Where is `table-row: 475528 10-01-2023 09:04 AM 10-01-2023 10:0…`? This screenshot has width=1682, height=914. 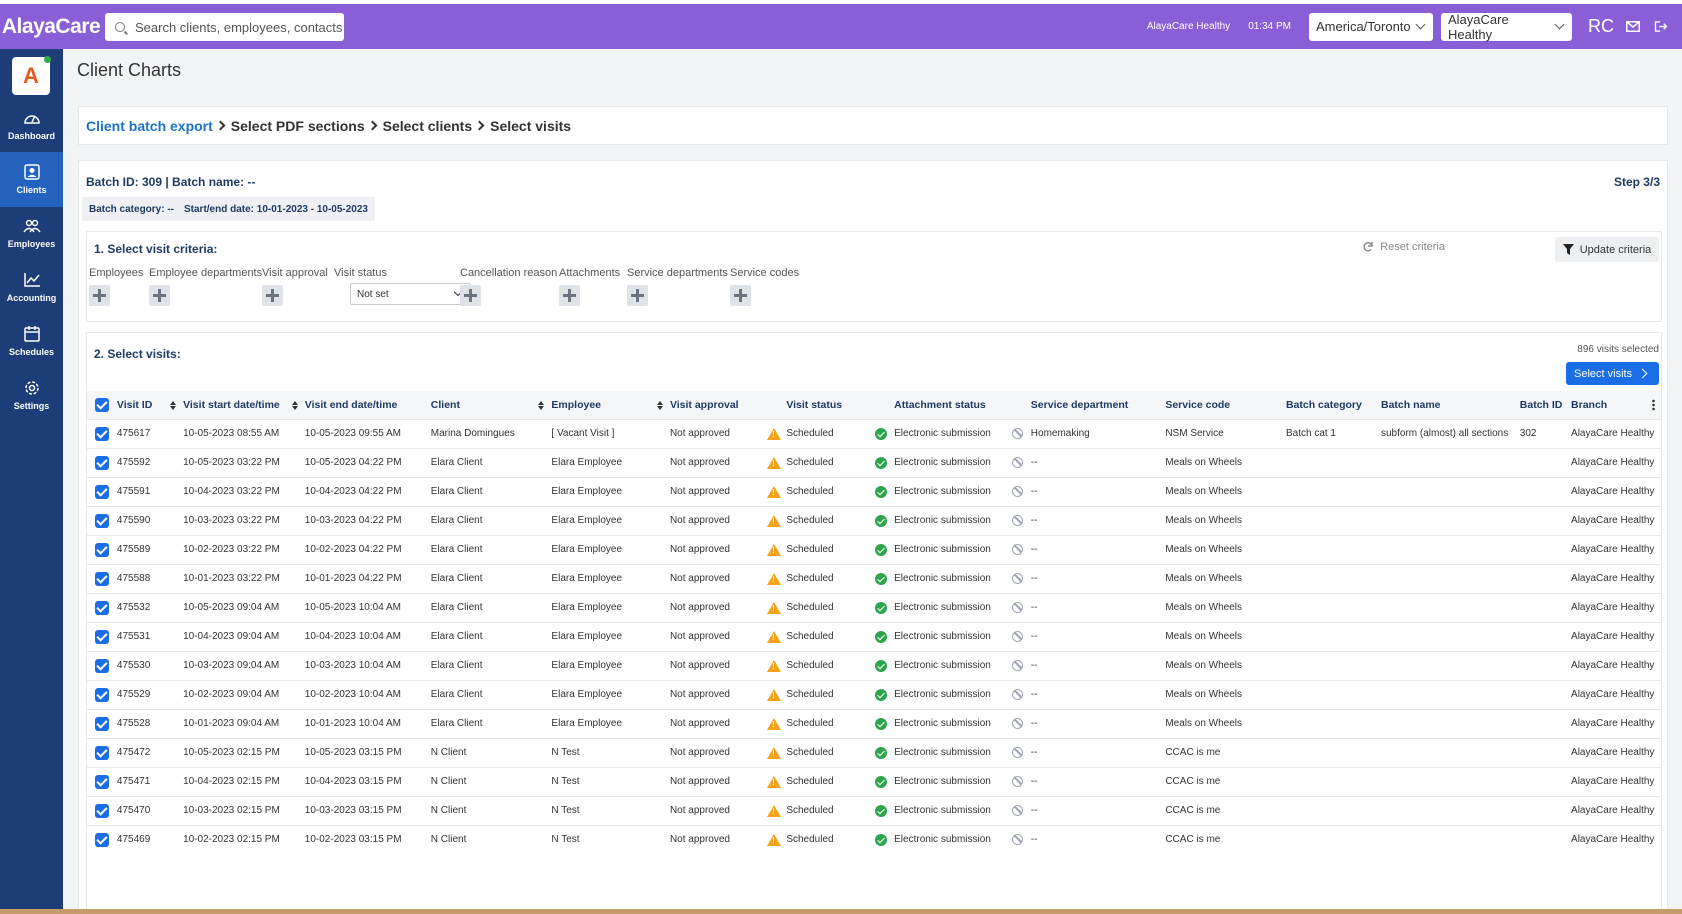 table-row: 475528 10-01-2023 09:04 AM 10-01-2023 10:0… is located at coordinates (874, 723).